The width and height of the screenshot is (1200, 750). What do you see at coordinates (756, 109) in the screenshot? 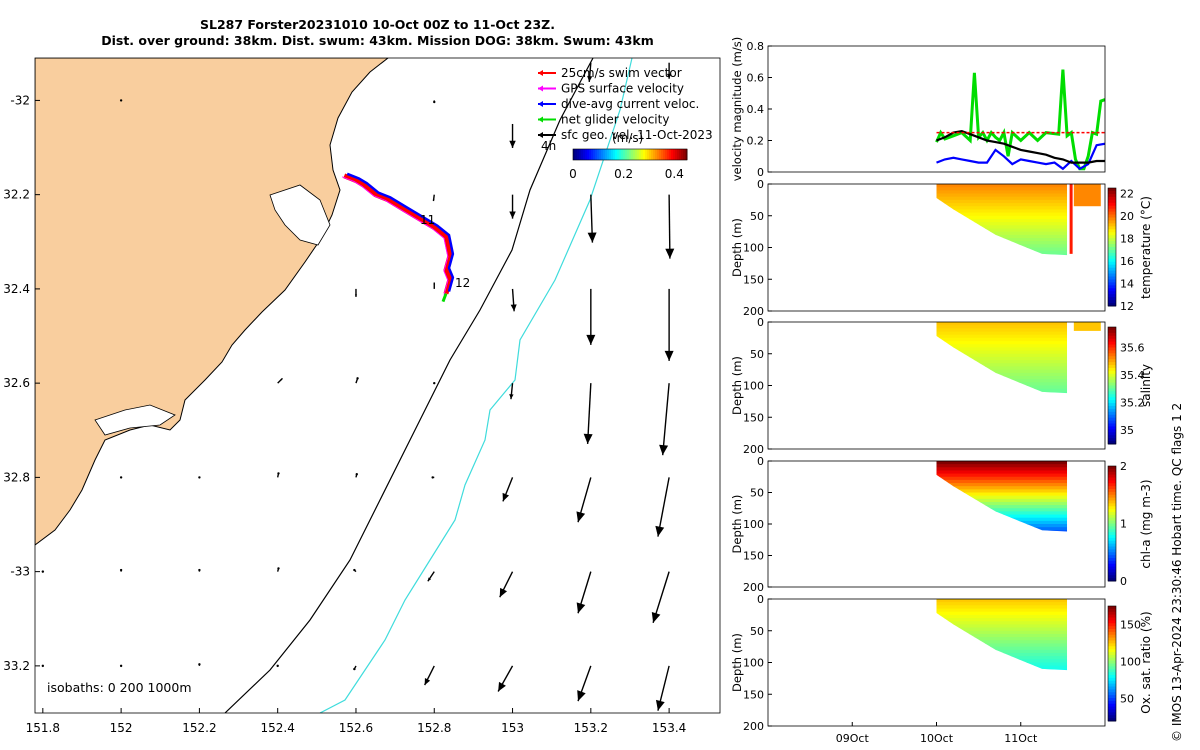
I see `velocity-y-tick-label: 0.4` at bounding box center [756, 109].